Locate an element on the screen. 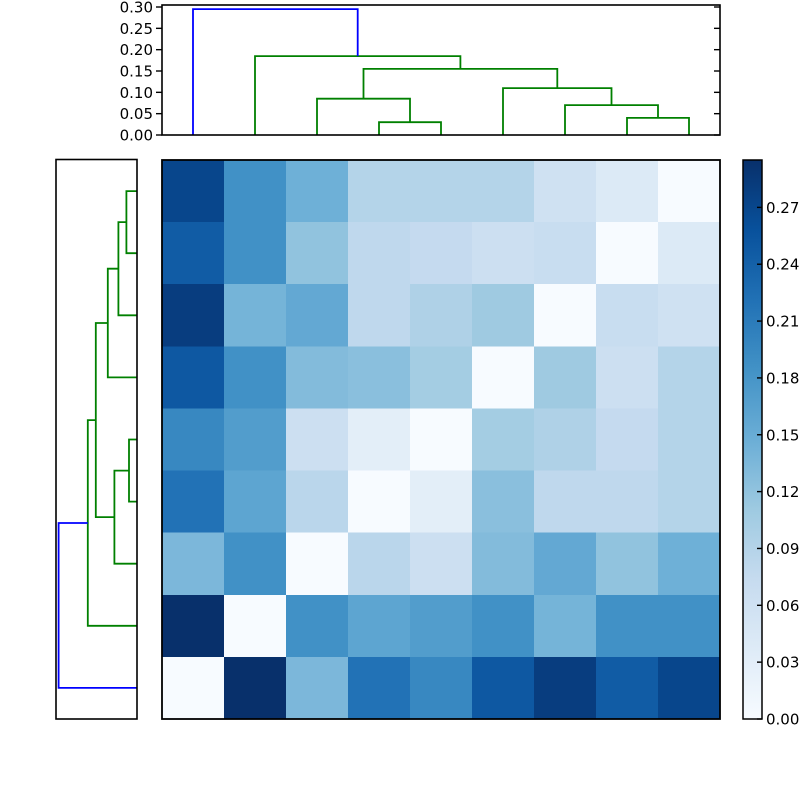  colorbar-tick-label: 0.18 is located at coordinates (782, 378).